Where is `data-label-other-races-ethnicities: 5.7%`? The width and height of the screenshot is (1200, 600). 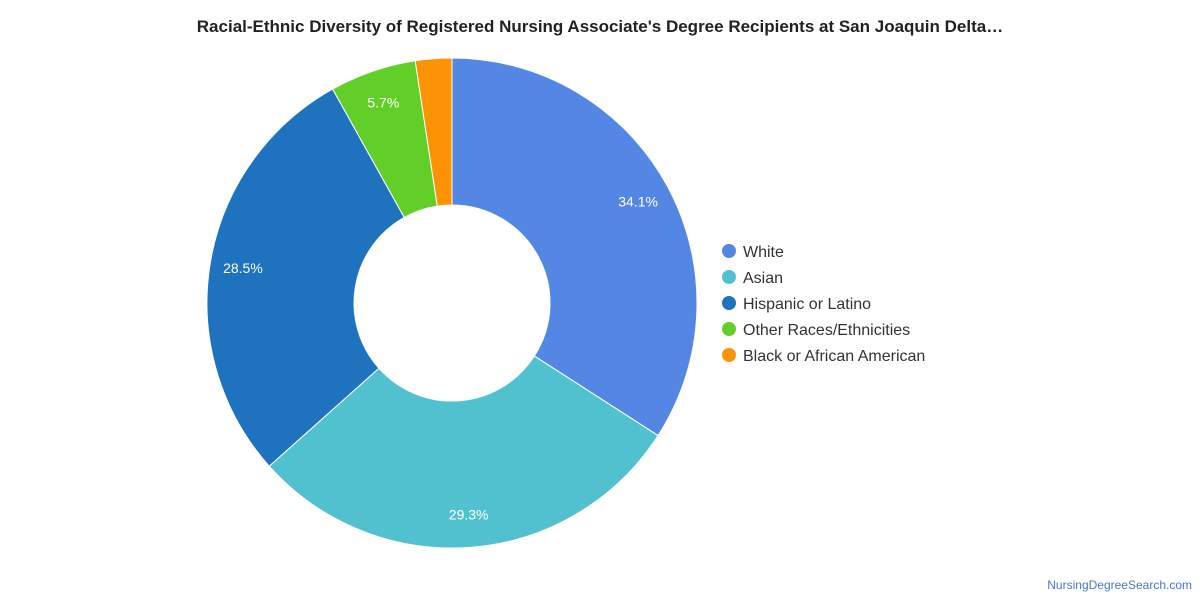
data-label-other-races-ethnicities: 5.7% is located at coordinates (383, 102).